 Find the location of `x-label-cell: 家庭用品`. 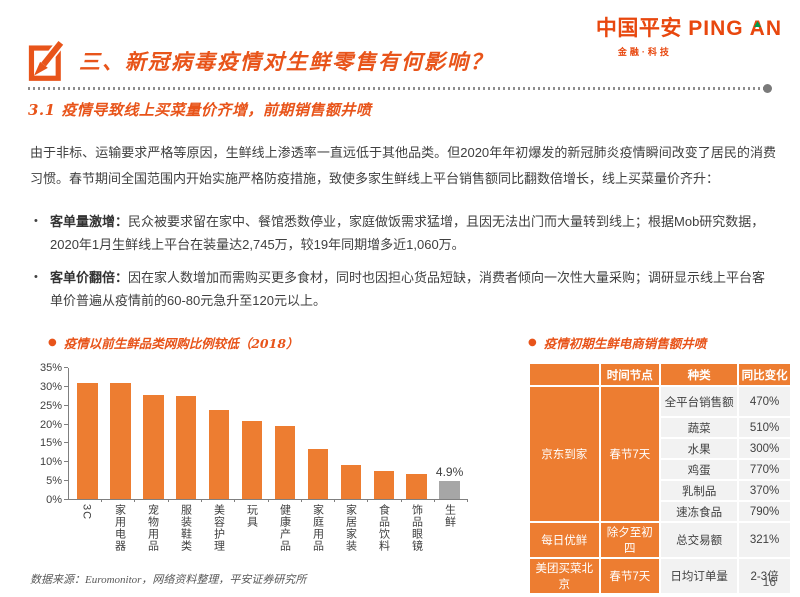

x-label-cell: 家庭用品 is located at coordinates (317, 528).